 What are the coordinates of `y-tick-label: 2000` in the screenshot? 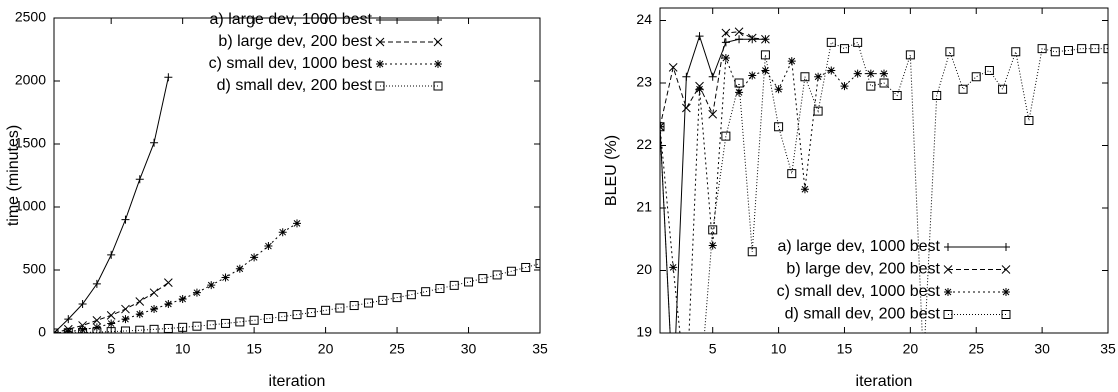 It's located at (30, 80).